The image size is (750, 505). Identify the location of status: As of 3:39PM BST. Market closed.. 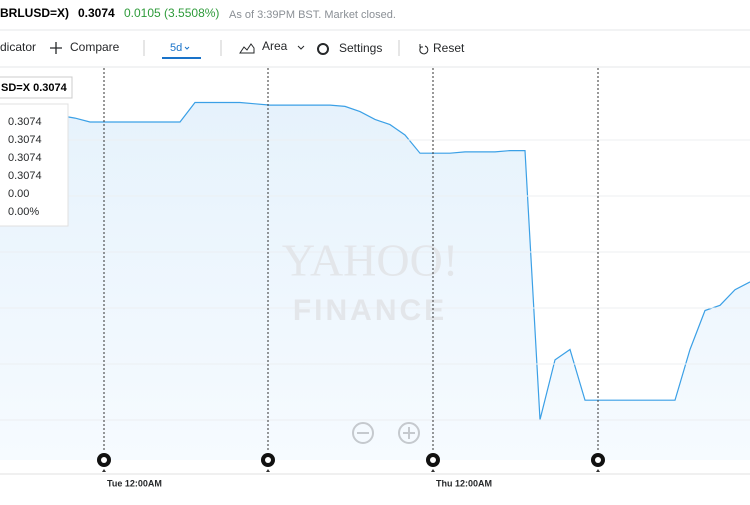
(312, 15).